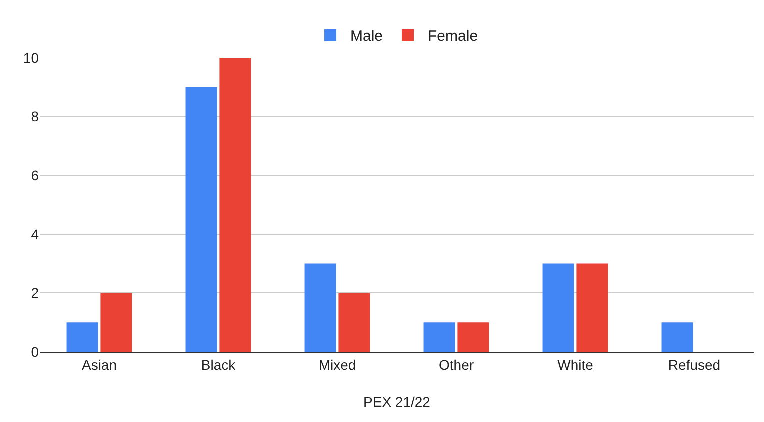 The image size is (764, 422). Describe the element at coordinates (576, 364) in the screenshot. I see `x-tick-label: White` at that location.